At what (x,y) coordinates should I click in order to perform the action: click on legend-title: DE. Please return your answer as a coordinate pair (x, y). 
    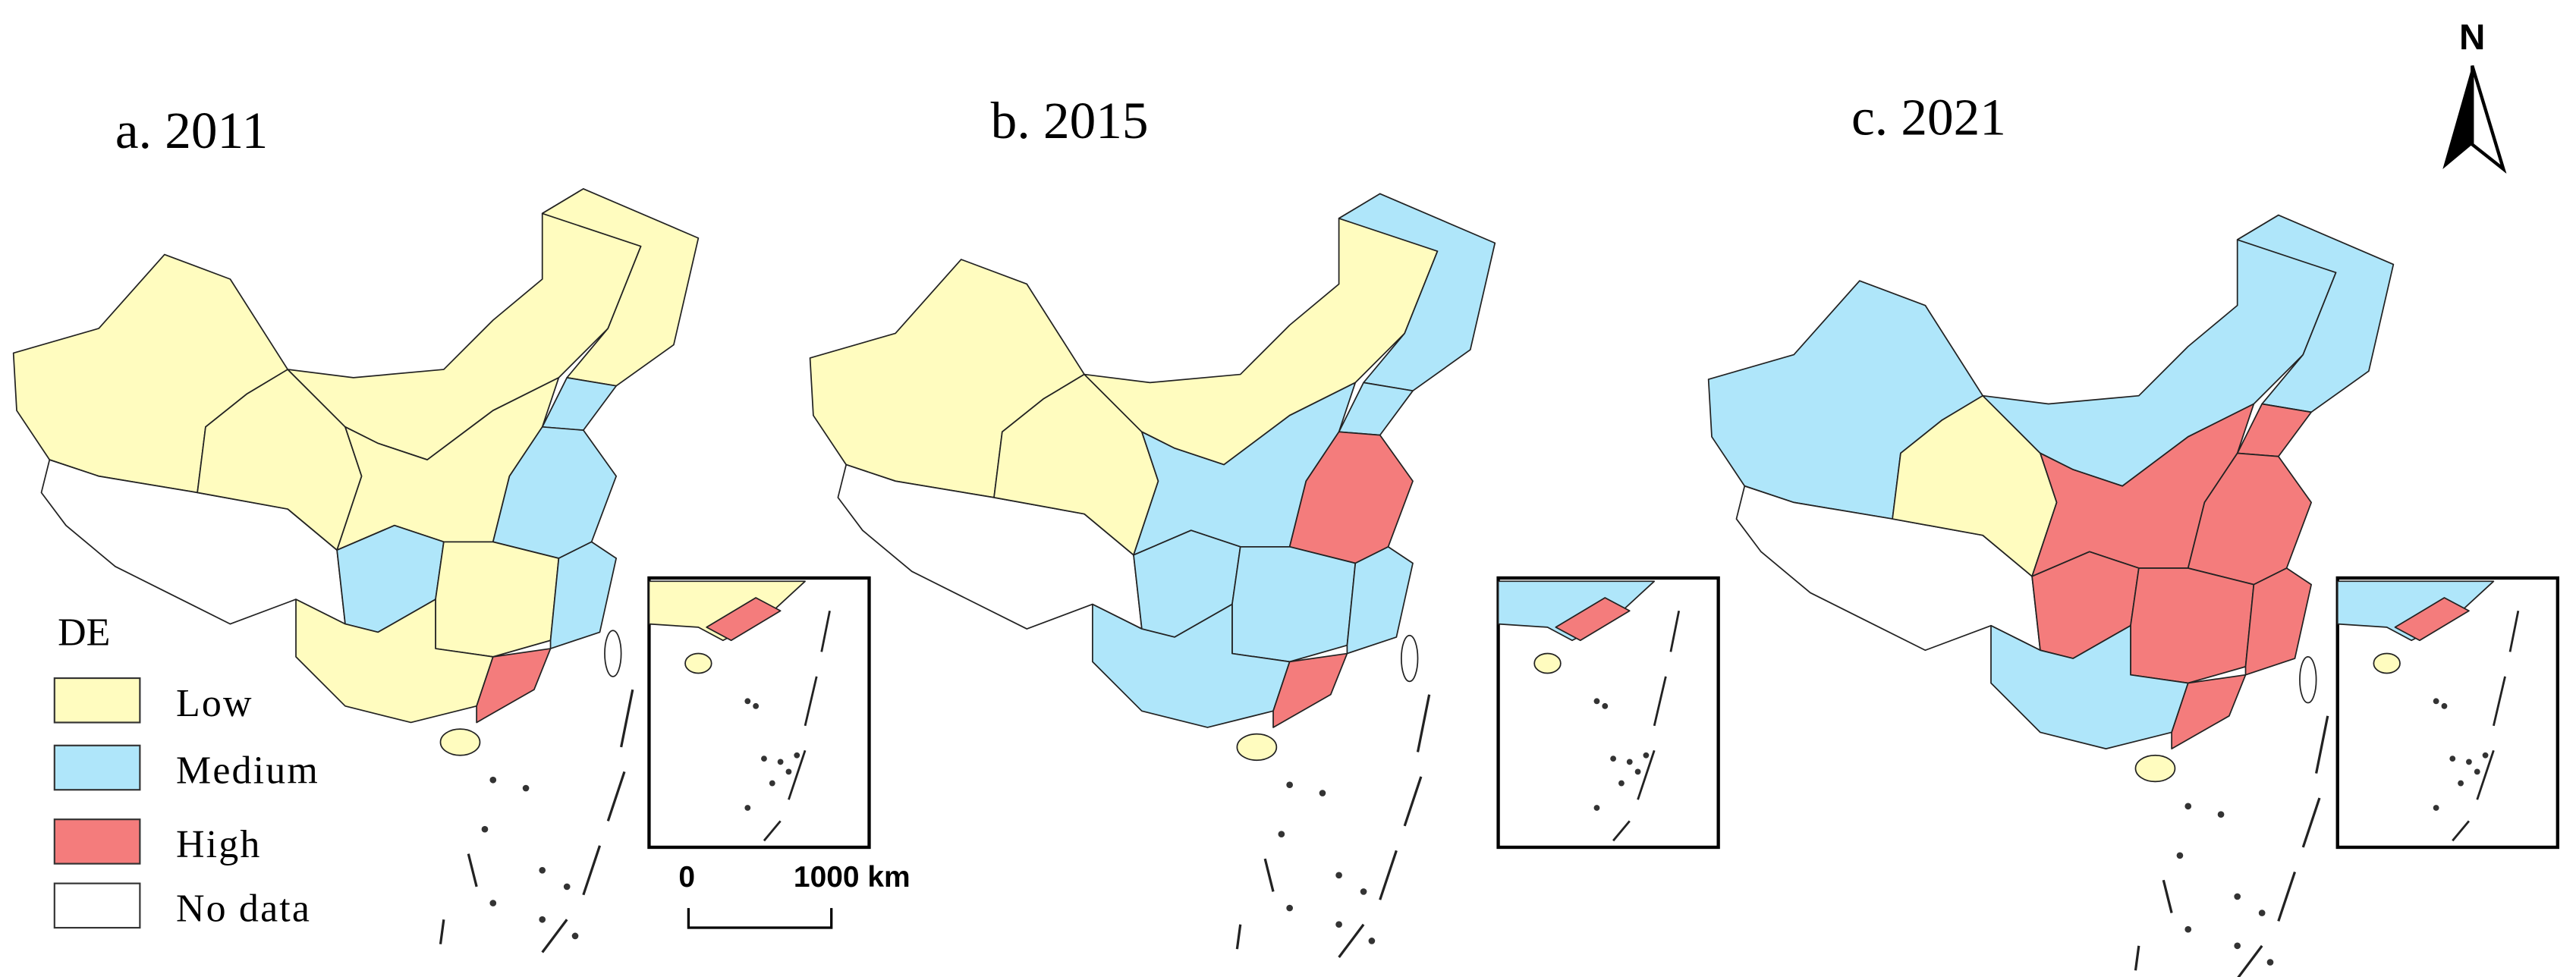
    Looking at the image, I should click on (84, 633).